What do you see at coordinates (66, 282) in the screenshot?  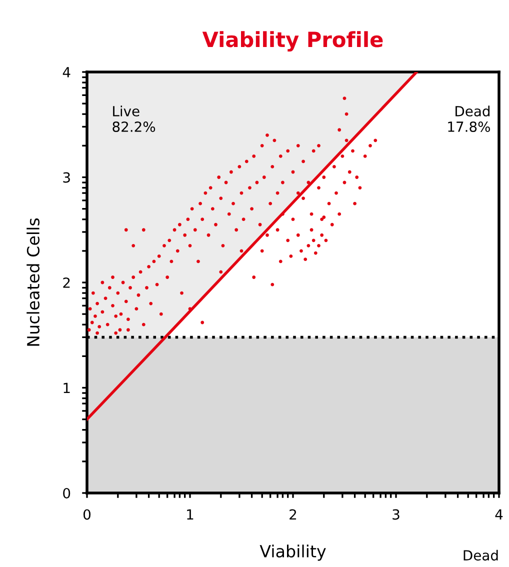 I see `y-tick-label: 2` at bounding box center [66, 282].